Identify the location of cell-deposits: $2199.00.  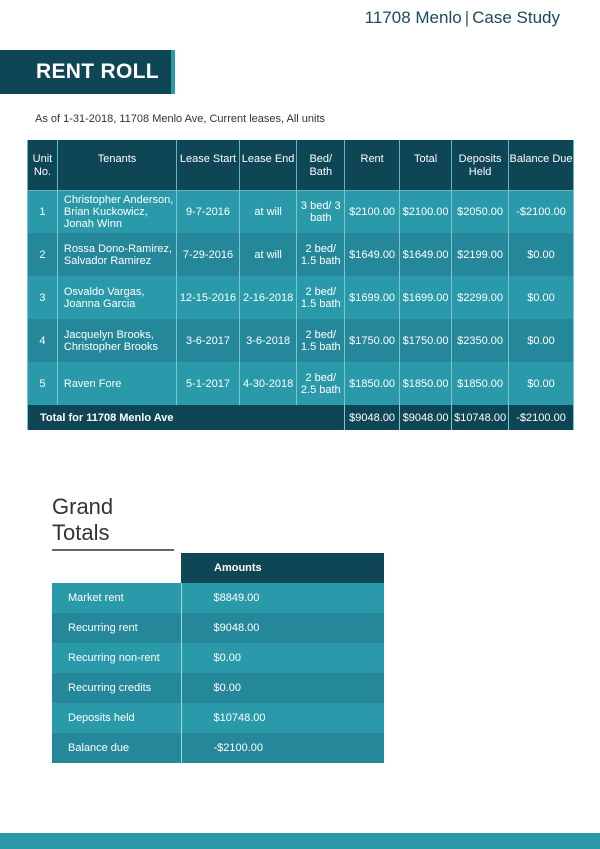
(480, 254).